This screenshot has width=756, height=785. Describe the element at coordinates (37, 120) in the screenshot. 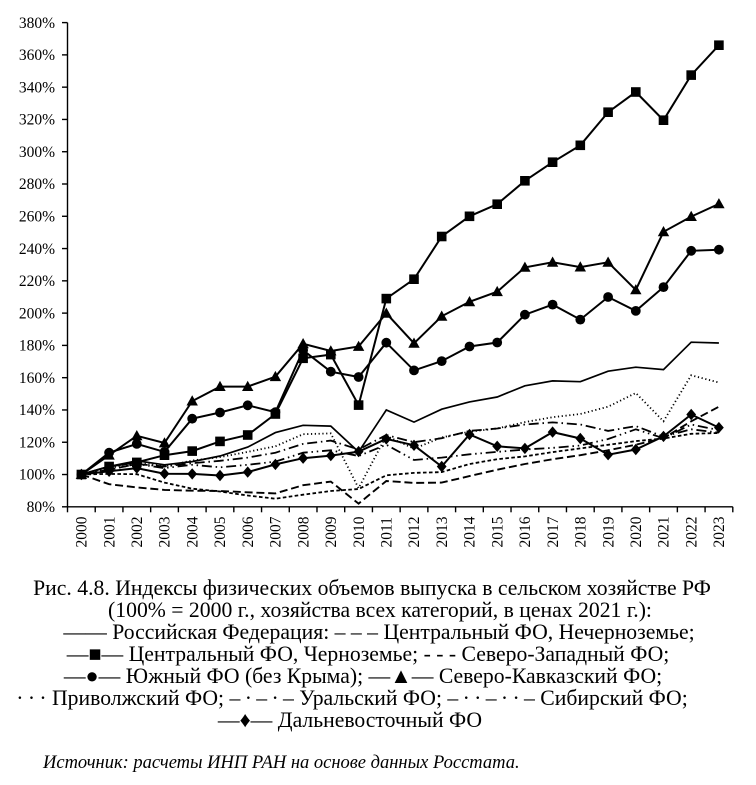

I see `svg-text: 320%` at that location.